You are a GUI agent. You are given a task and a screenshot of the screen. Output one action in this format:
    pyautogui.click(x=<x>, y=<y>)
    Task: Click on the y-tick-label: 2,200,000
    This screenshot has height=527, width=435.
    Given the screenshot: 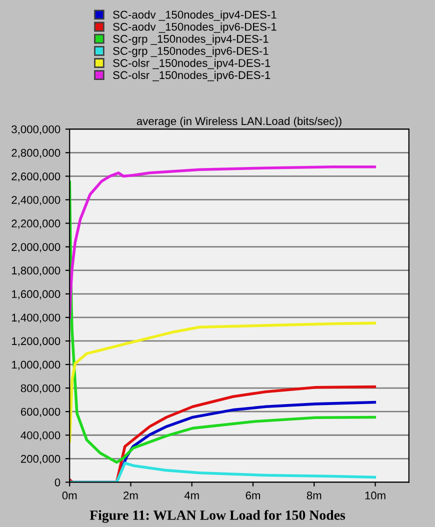 What is the action you would take?
    pyautogui.click(x=36, y=224)
    